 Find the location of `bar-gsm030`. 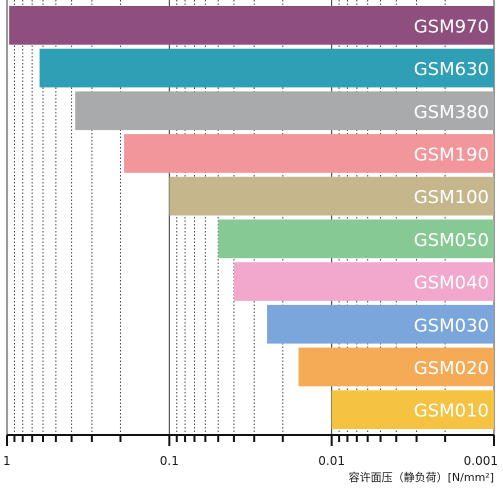

bar-gsm030 is located at coordinates (380, 324).